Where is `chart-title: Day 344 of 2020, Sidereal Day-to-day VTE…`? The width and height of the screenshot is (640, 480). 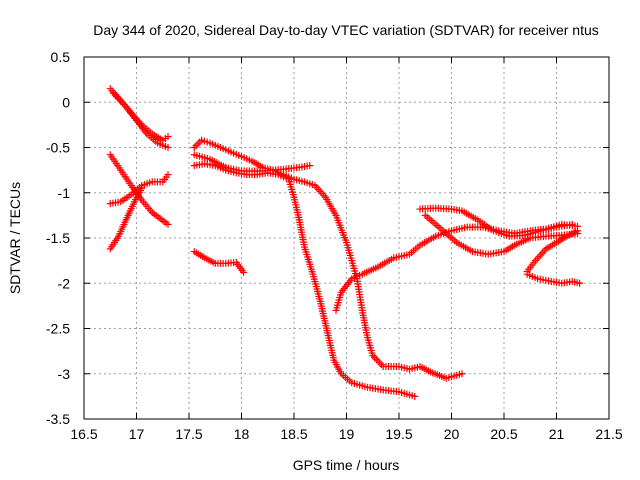
chart-title: Day 344 of 2020, Sidereal Day-to-day VTE… is located at coordinates (346, 30).